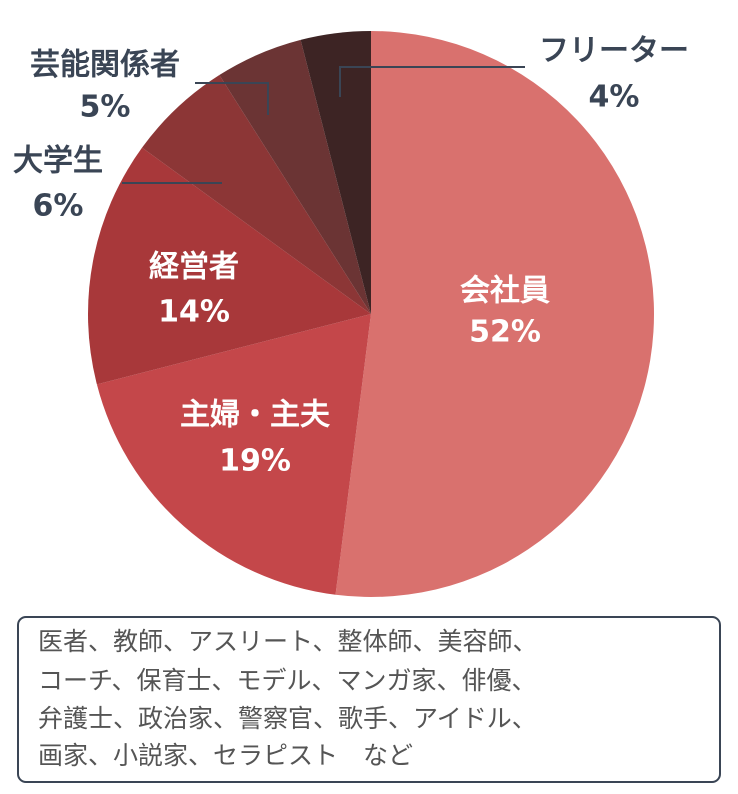 Image resolution: width=738 pixels, height=794 pixels. I want to click on value-label: 5%, so click(105, 107).